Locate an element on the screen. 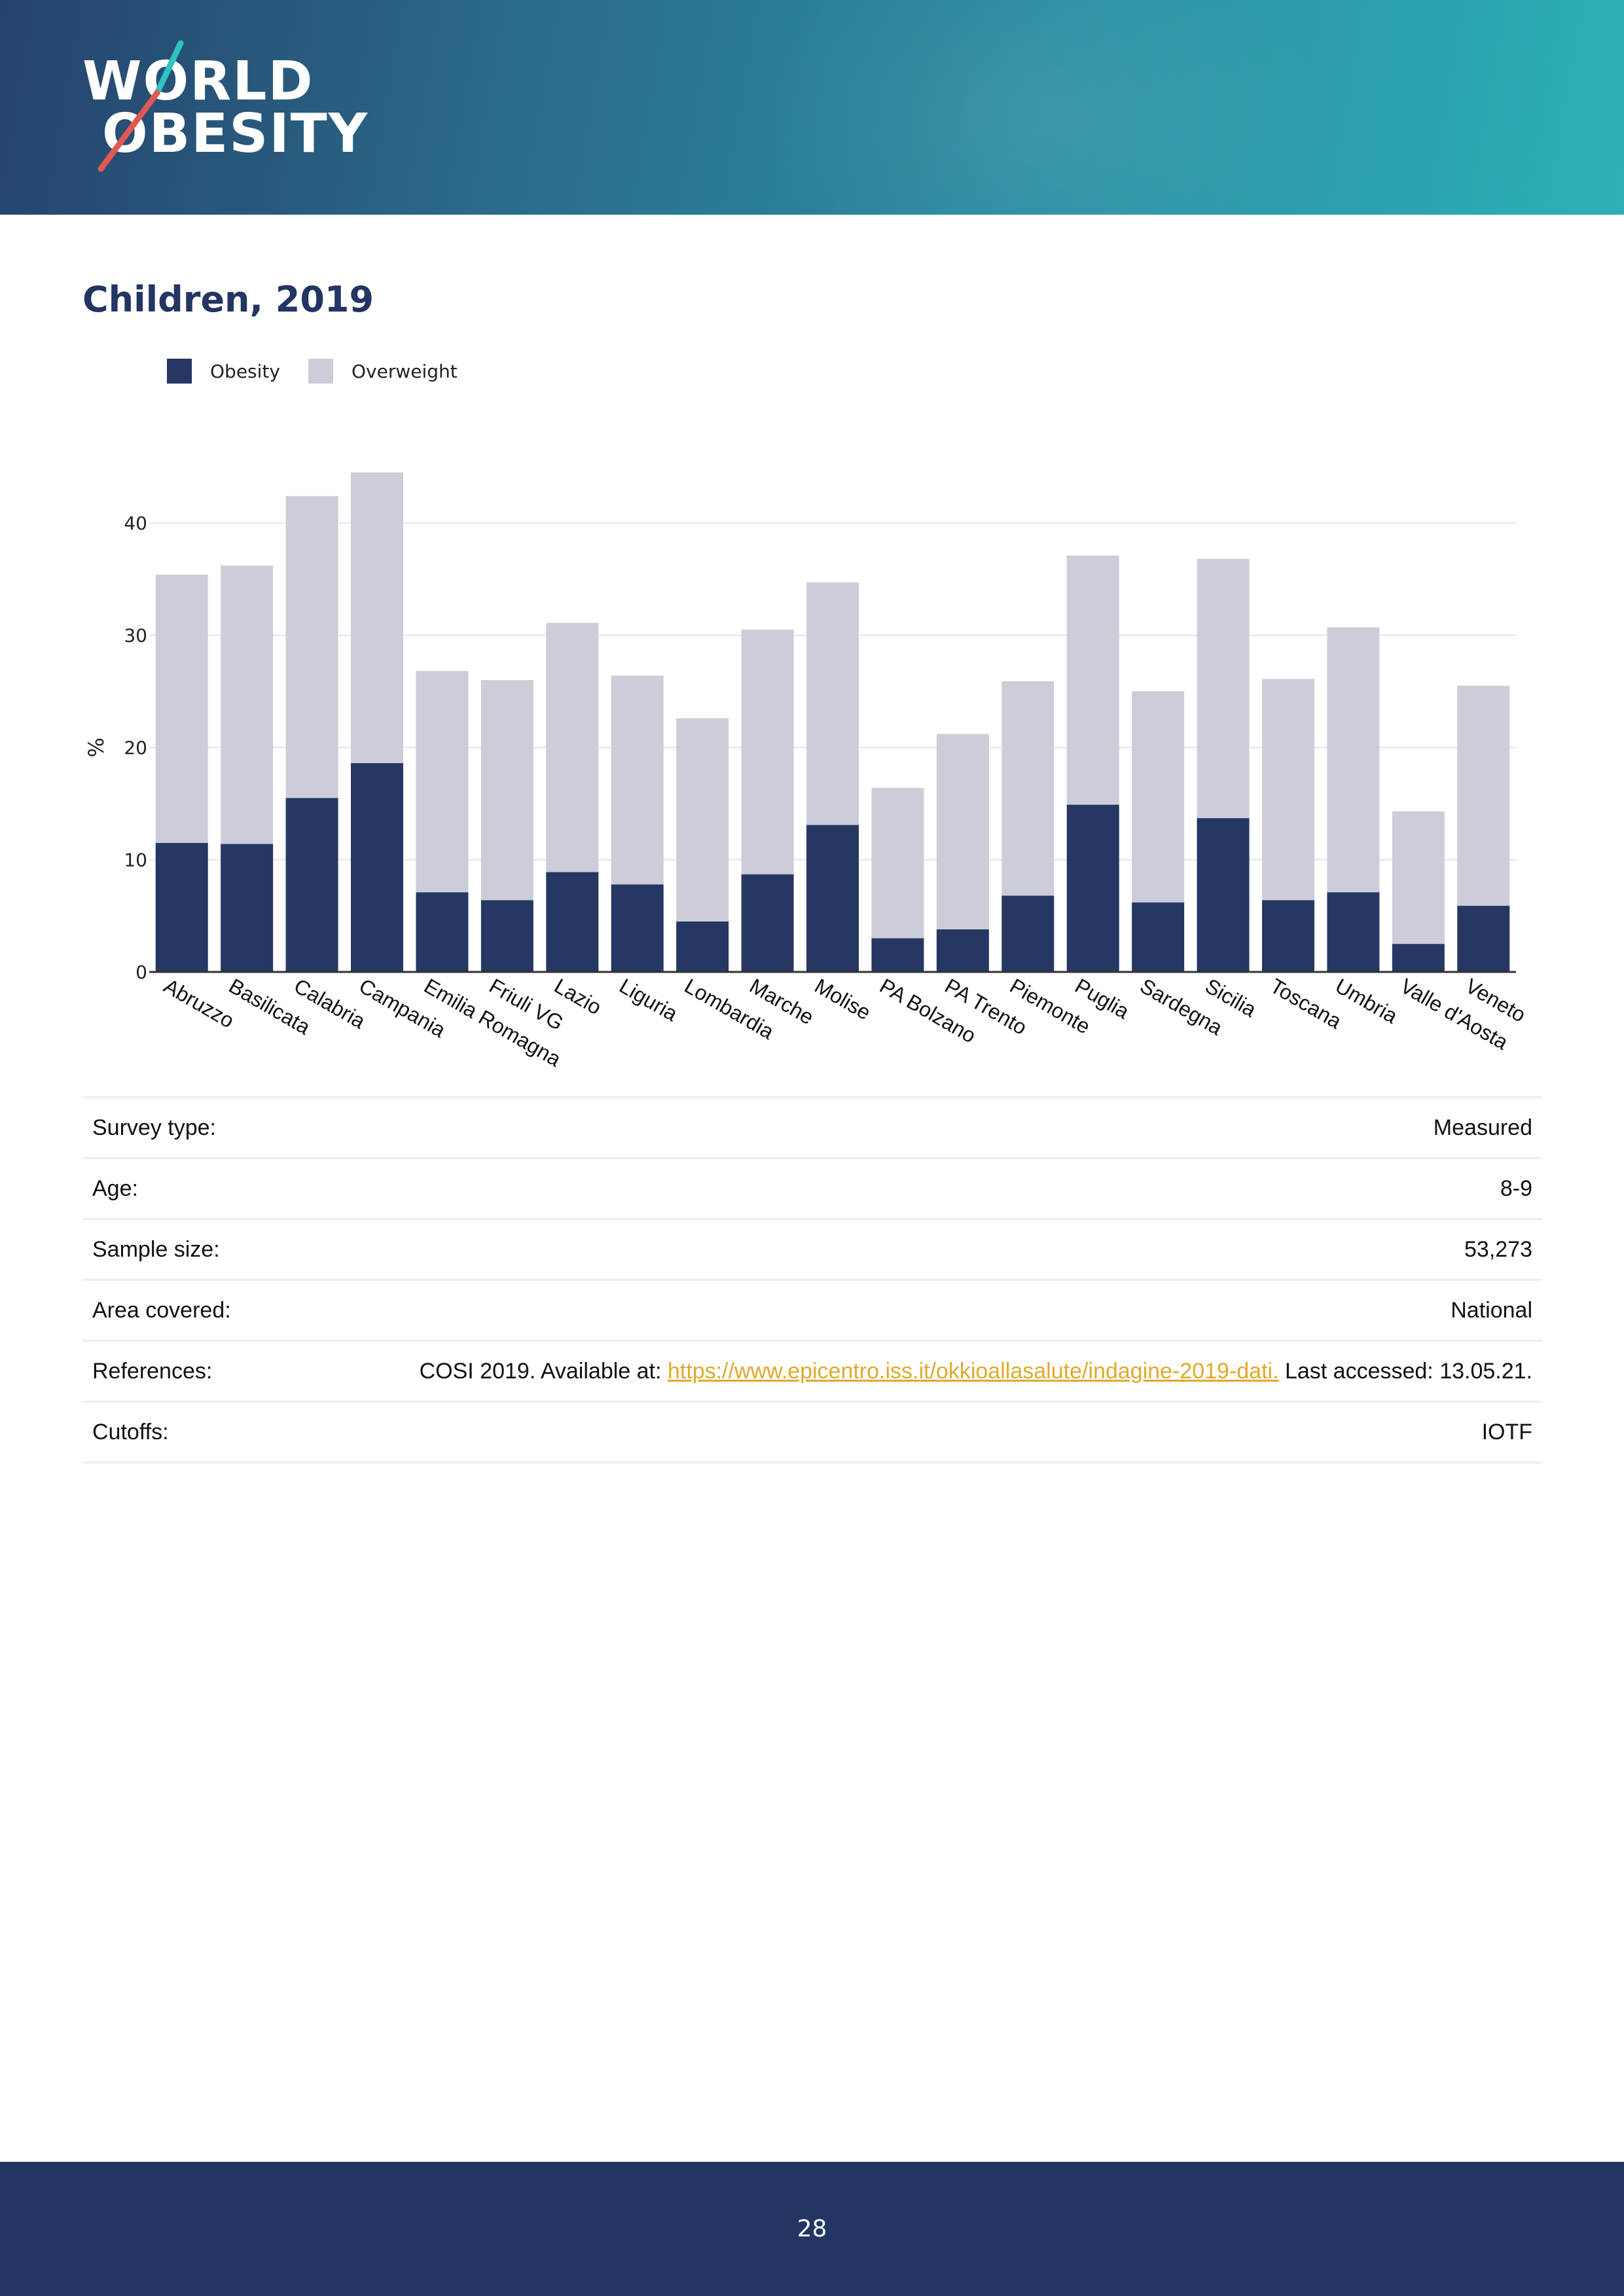 This screenshot has width=1624, height=2296. legend-swatch-overweight is located at coordinates (320, 371).